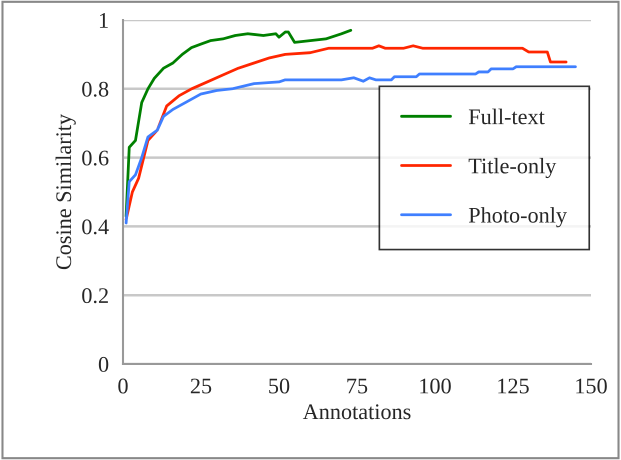  What do you see at coordinates (513, 386) in the screenshot?
I see `x-tick-label: 125` at bounding box center [513, 386].